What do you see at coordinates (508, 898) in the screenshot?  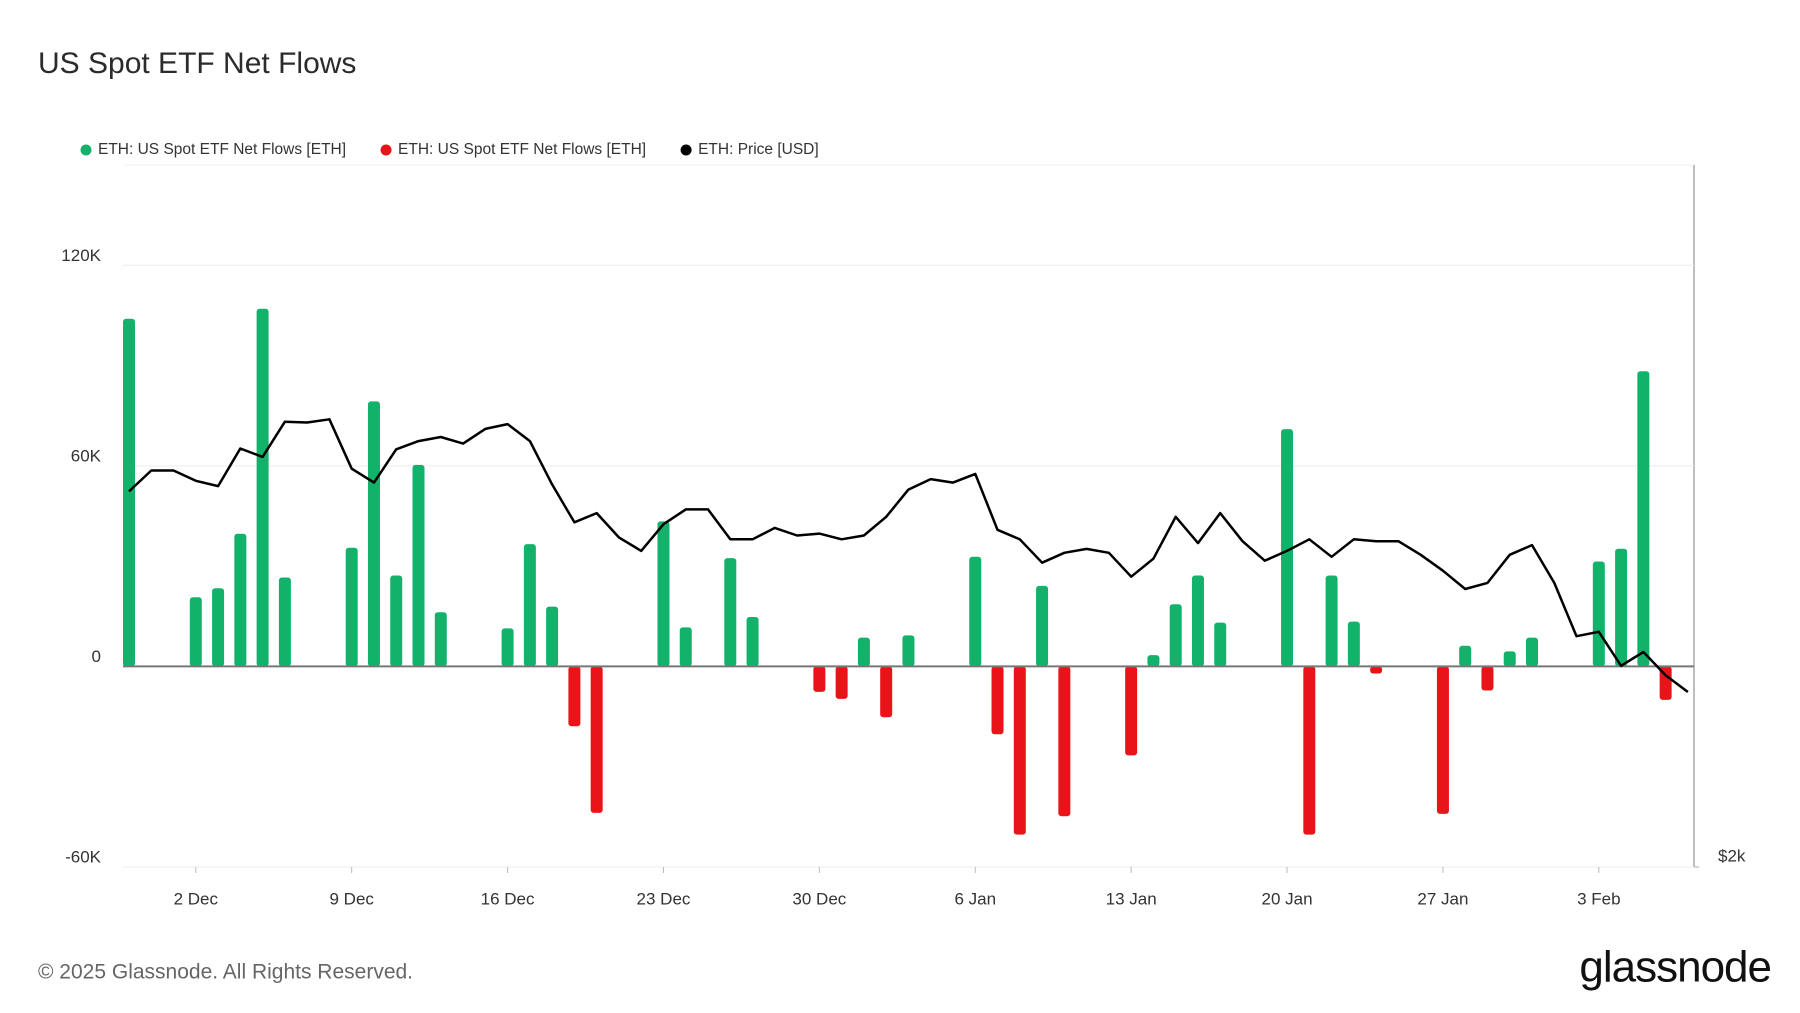 I see `x-tick-label: 16 Dec` at bounding box center [508, 898].